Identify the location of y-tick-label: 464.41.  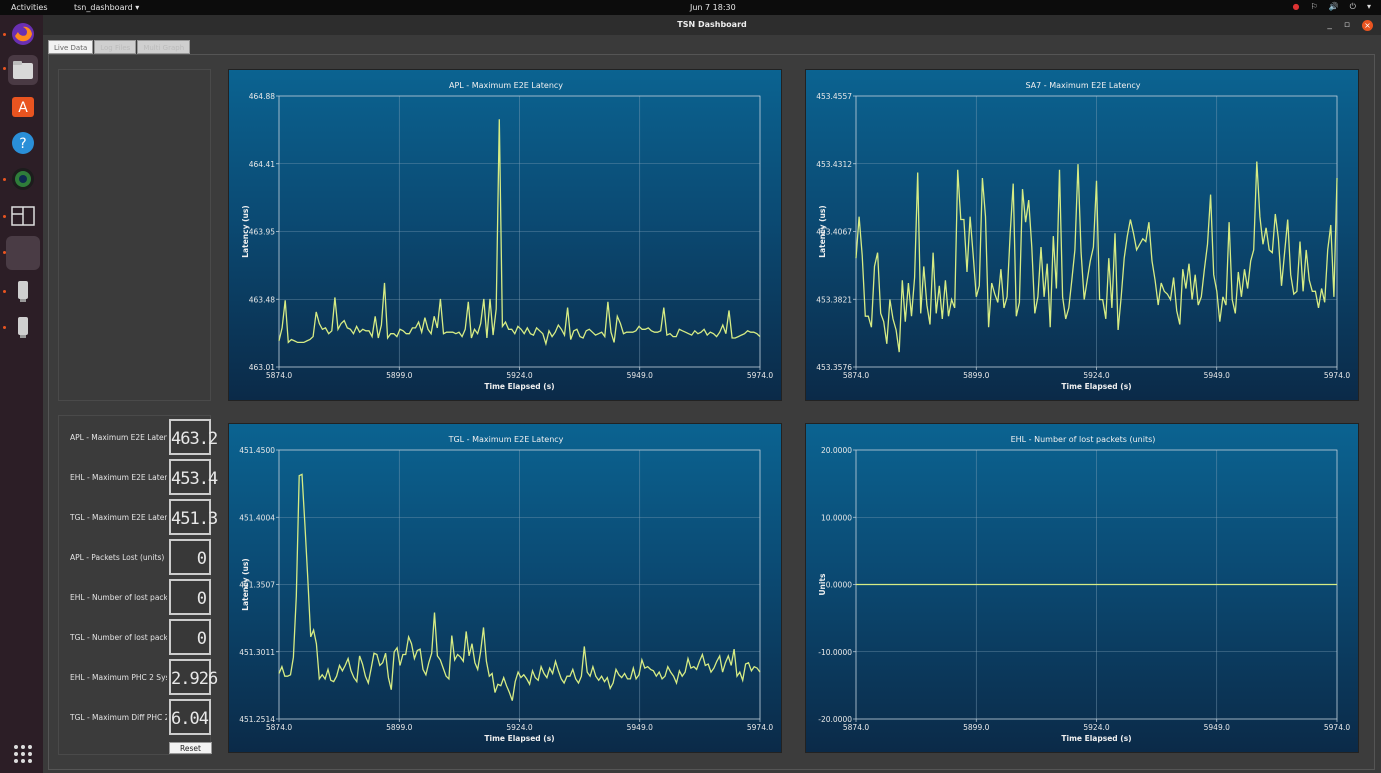
(262, 164).